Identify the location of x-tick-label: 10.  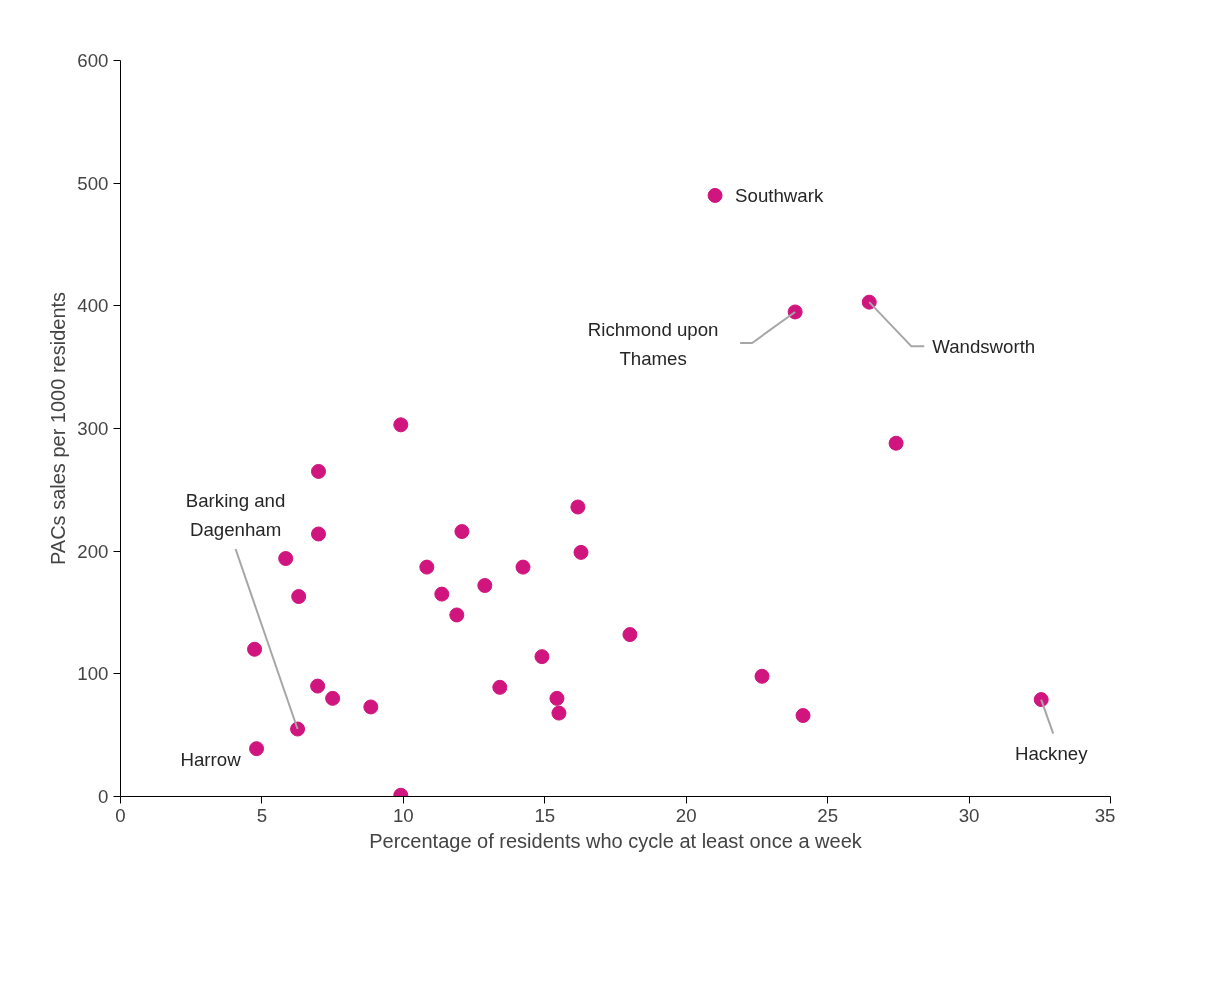
(403, 815).